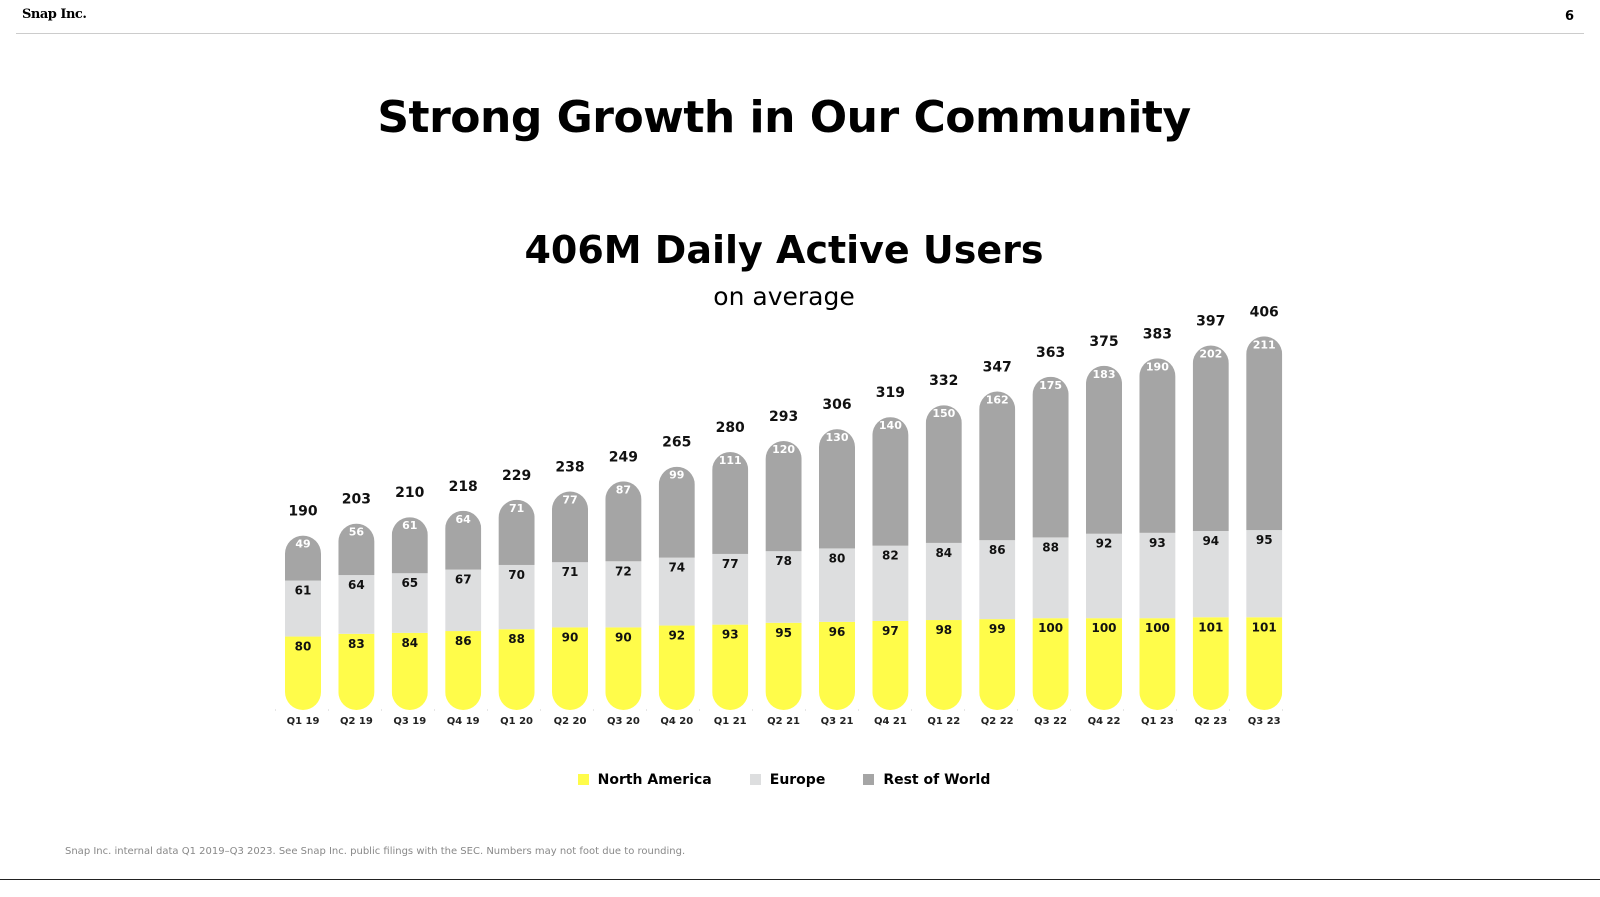  Describe the element at coordinates (623, 489) in the screenshot. I see `segment-label: 87` at that location.